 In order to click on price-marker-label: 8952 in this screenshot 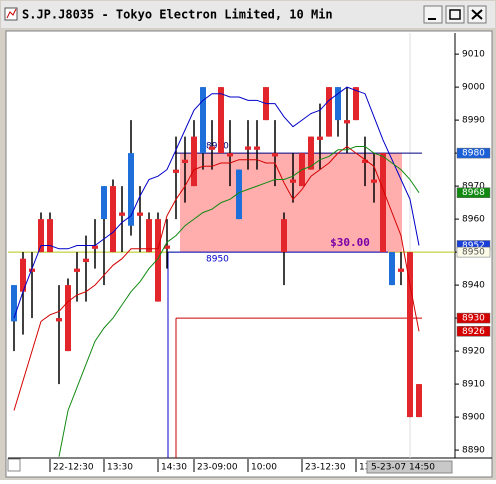, I will do `click(473, 246)`.